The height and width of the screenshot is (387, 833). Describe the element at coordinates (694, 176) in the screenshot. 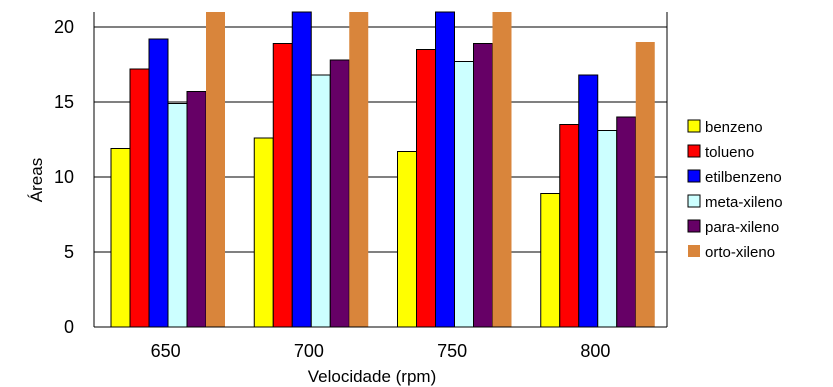

I see `legend-swatch-etilbenzeno` at that location.